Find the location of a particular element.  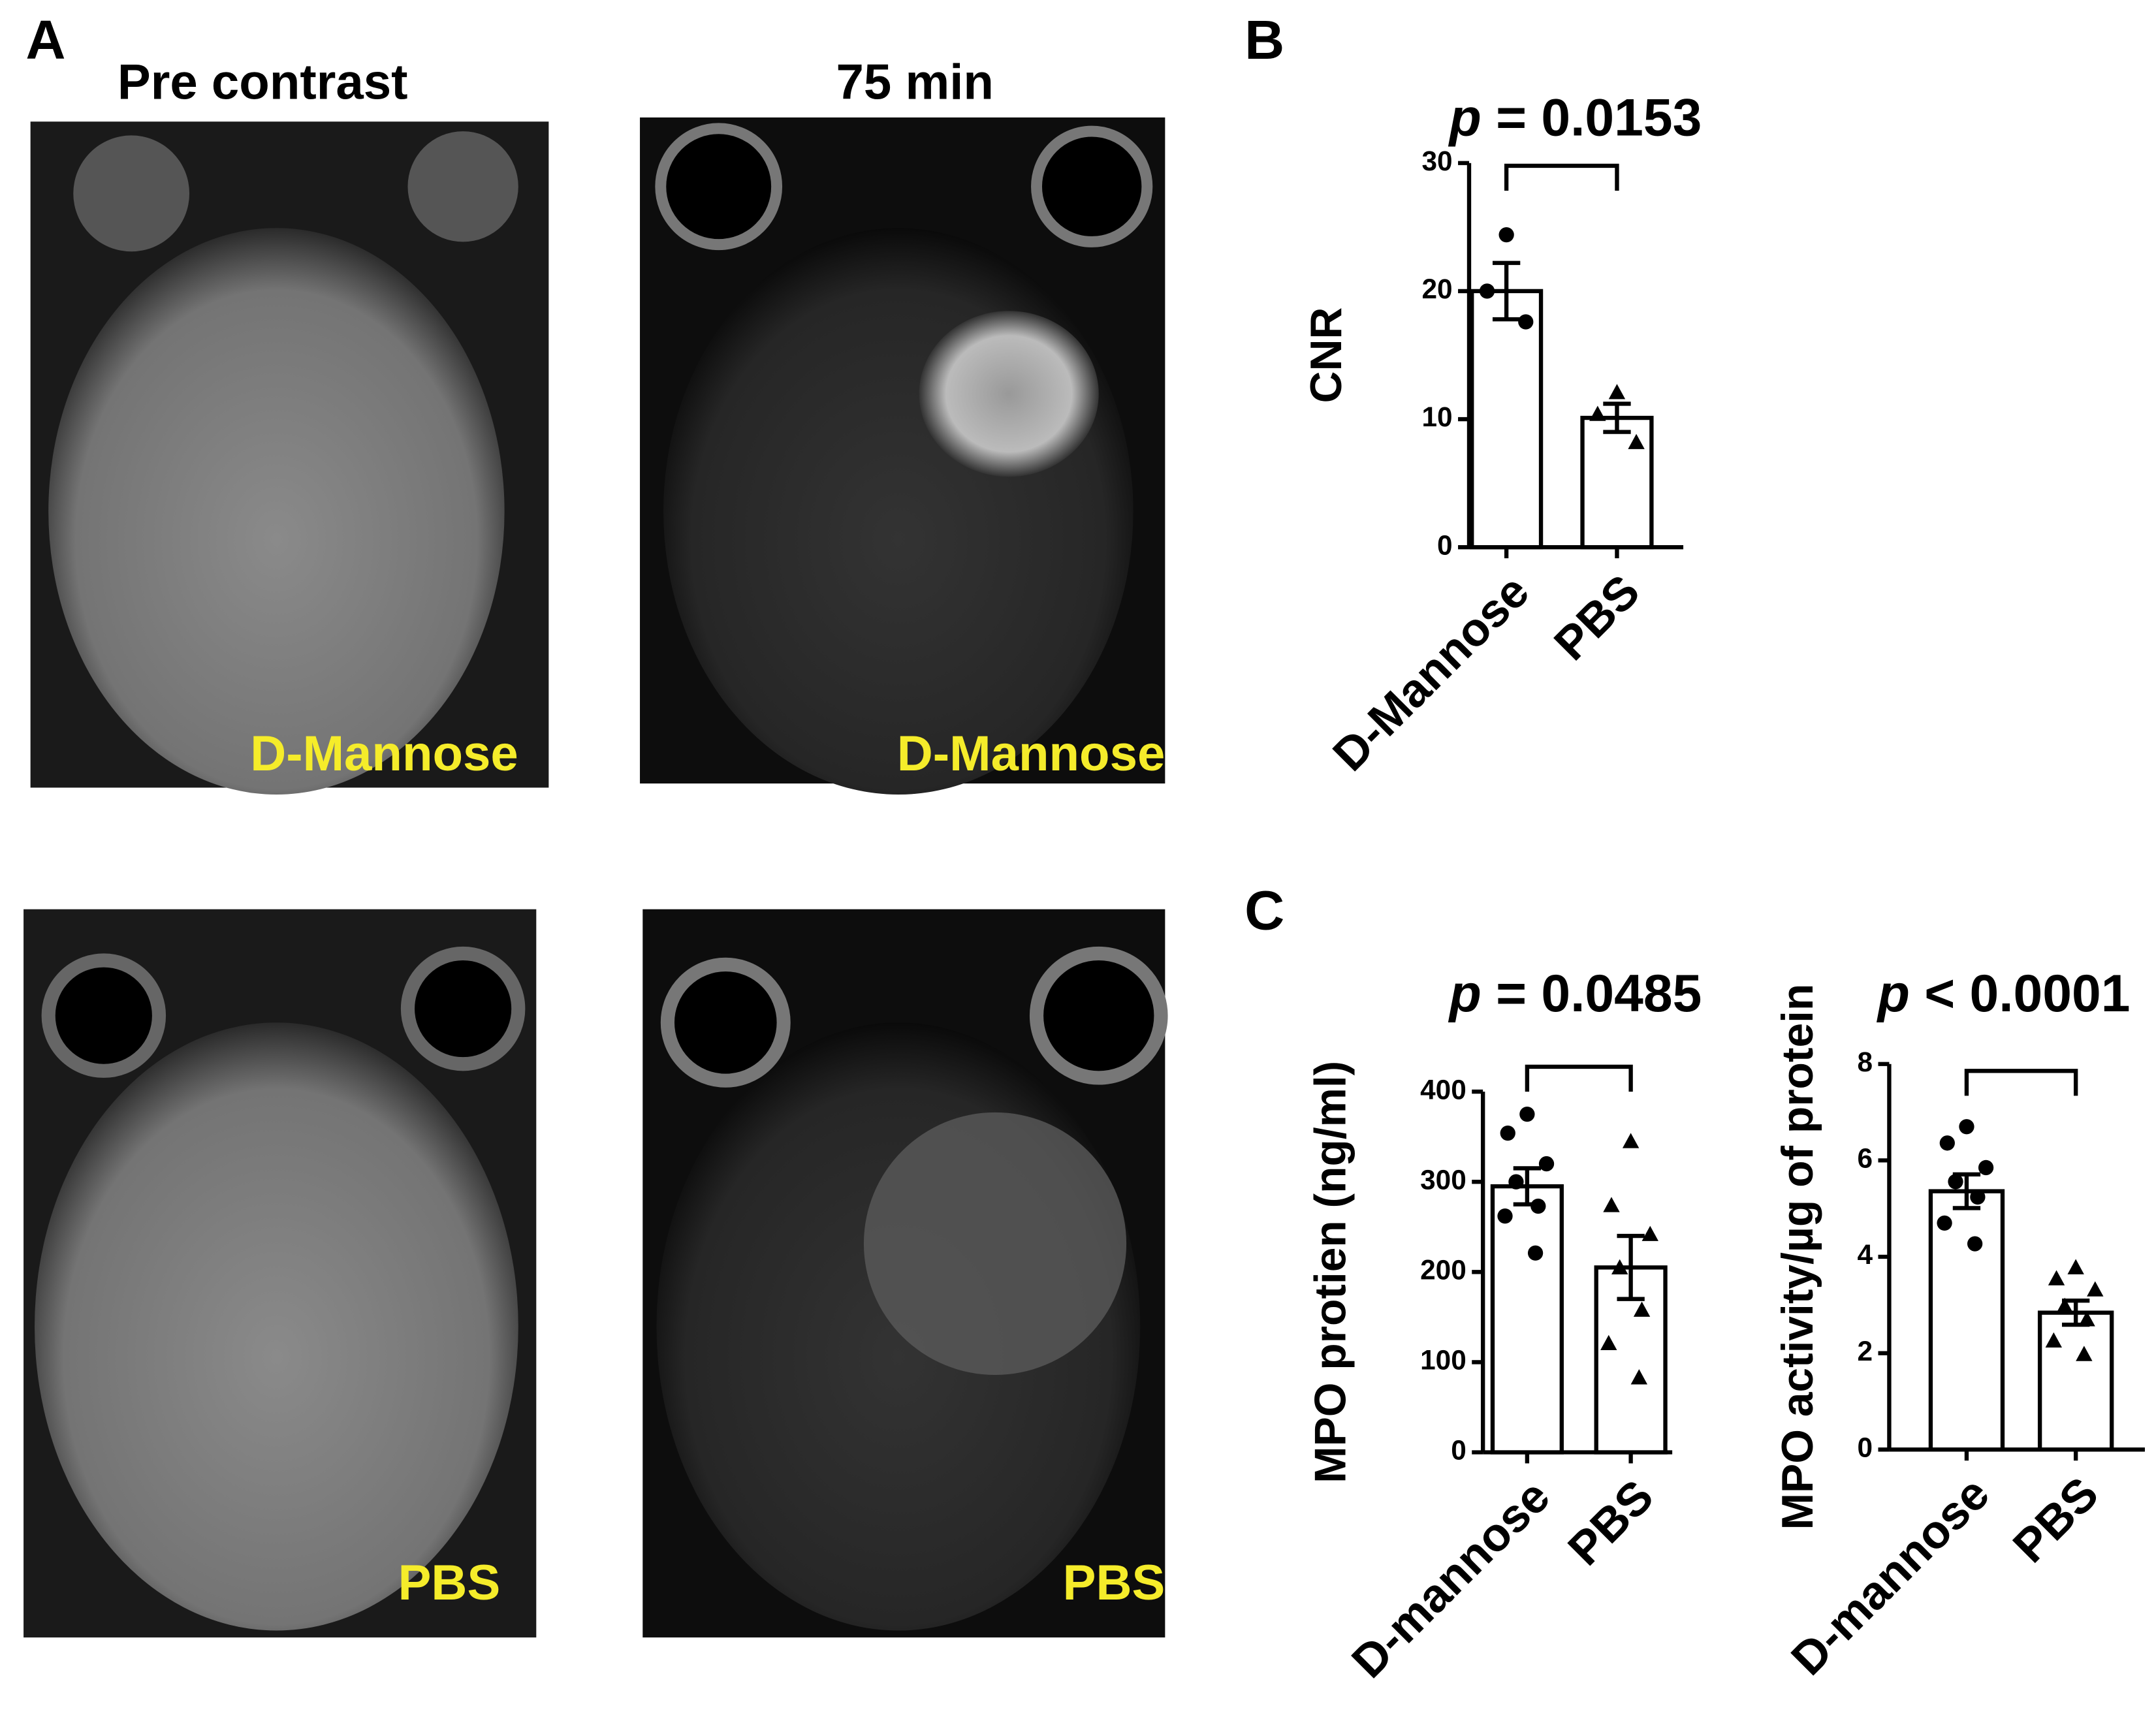

y-tick-label: 20 is located at coordinates (1436, 289).